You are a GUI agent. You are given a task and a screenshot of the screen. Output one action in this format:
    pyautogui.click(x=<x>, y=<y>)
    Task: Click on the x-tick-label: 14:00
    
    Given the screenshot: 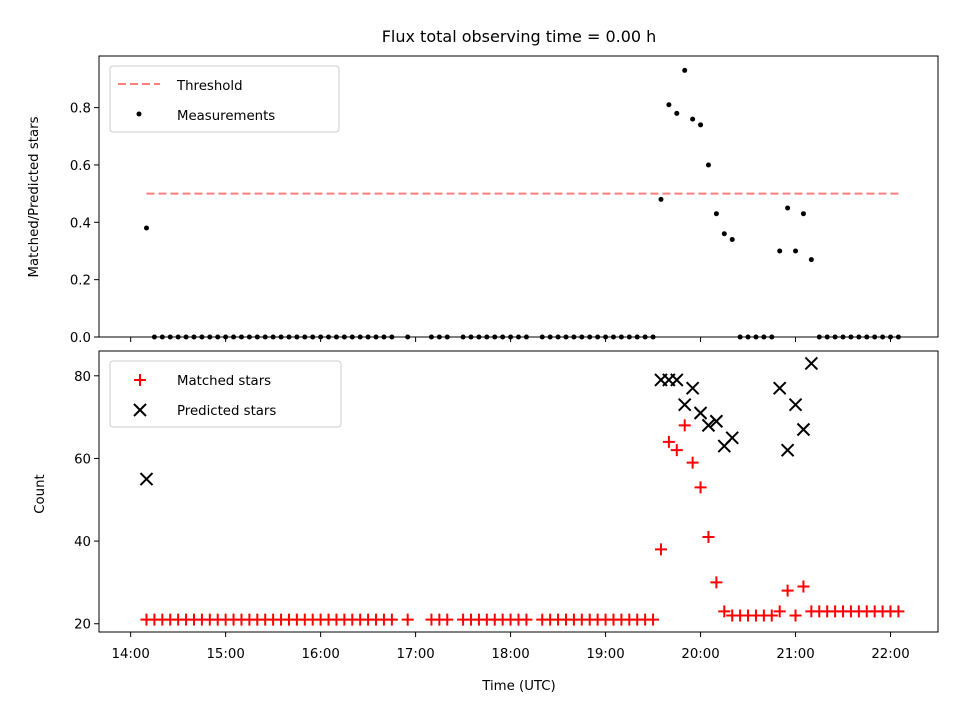 What is the action you would take?
    pyautogui.click(x=130, y=654)
    